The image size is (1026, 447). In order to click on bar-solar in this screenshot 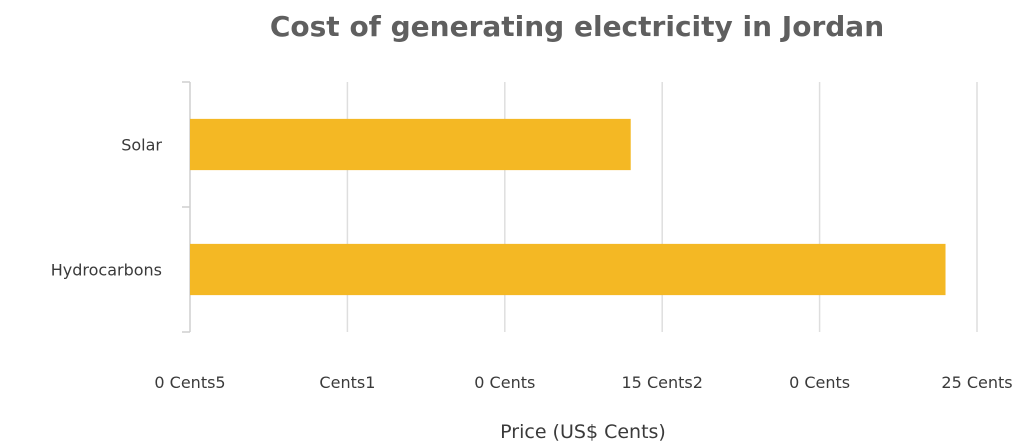, I will do `click(410, 144)`.